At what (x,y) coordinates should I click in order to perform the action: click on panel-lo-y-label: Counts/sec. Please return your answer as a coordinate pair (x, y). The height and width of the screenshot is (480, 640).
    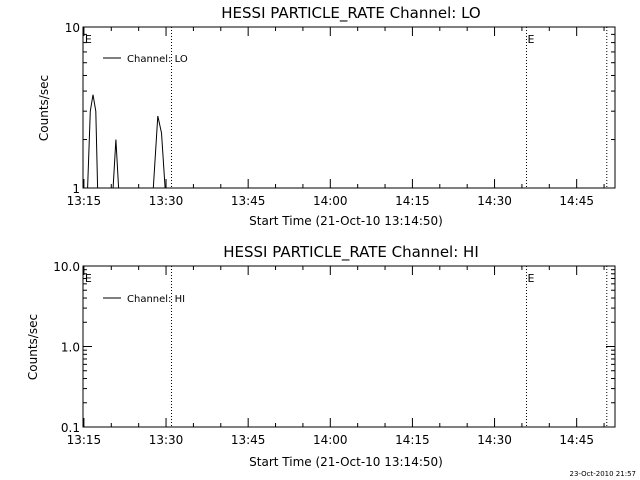
    Looking at the image, I should click on (44, 108).